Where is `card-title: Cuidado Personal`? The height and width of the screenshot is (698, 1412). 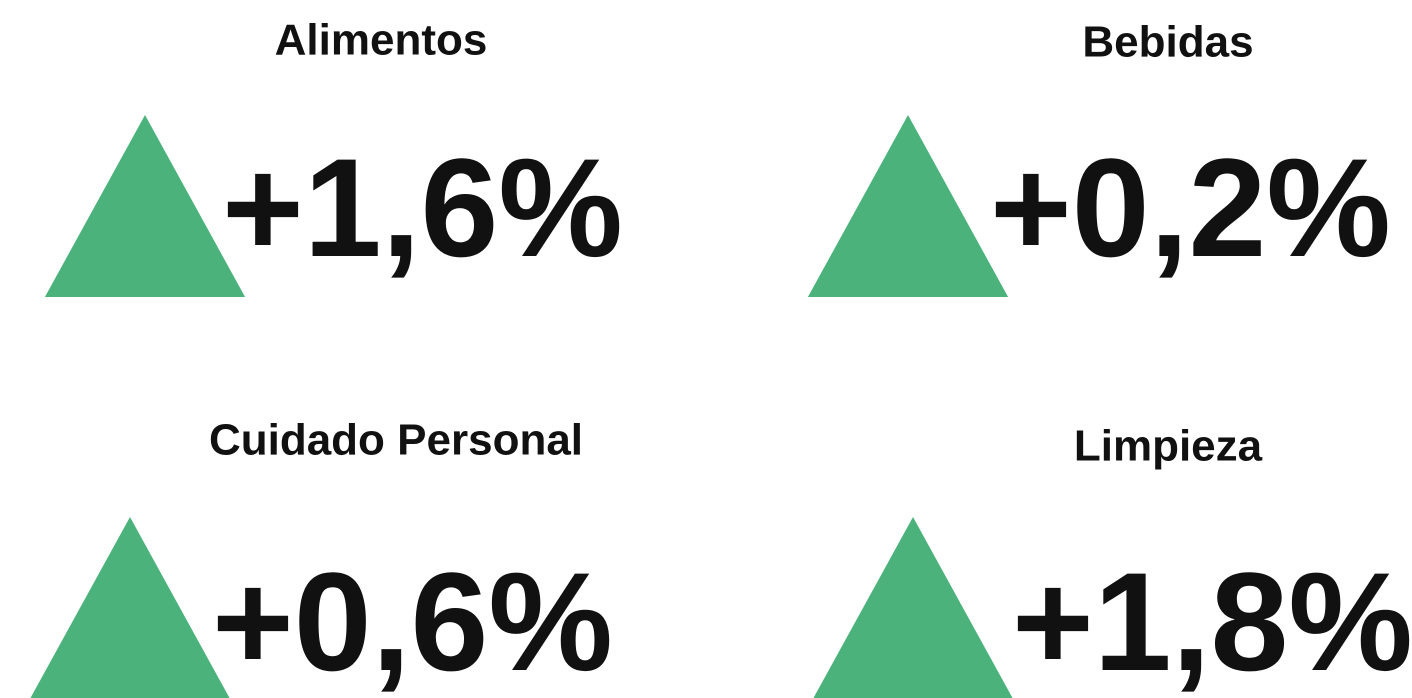
card-title: Cuidado Personal is located at coordinates (396, 440).